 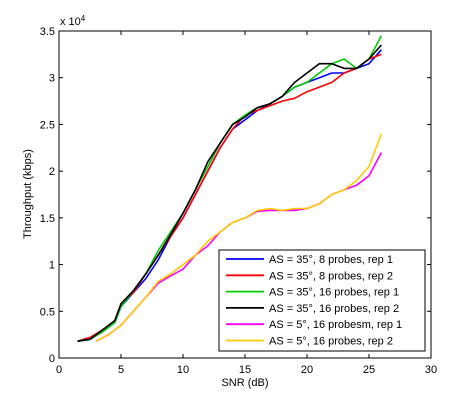 What do you see at coordinates (431, 370) in the screenshot?
I see `x-tick-label: 30` at bounding box center [431, 370].